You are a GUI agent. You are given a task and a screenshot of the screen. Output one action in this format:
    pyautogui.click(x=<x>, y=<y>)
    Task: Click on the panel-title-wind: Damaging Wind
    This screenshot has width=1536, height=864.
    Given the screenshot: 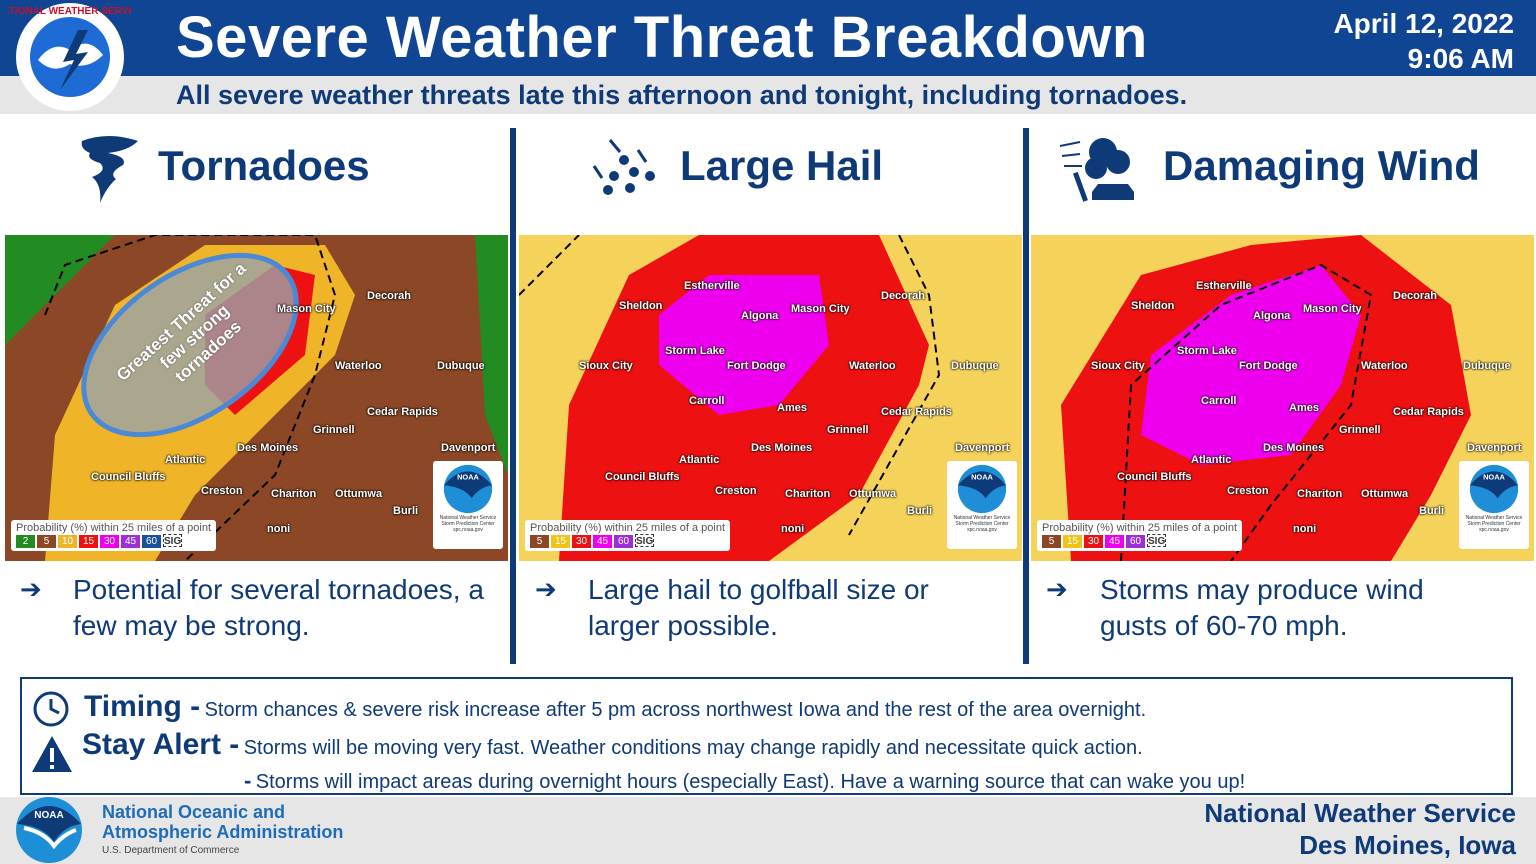 What is the action you would take?
    pyautogui.click(x=1321, y=165)
    